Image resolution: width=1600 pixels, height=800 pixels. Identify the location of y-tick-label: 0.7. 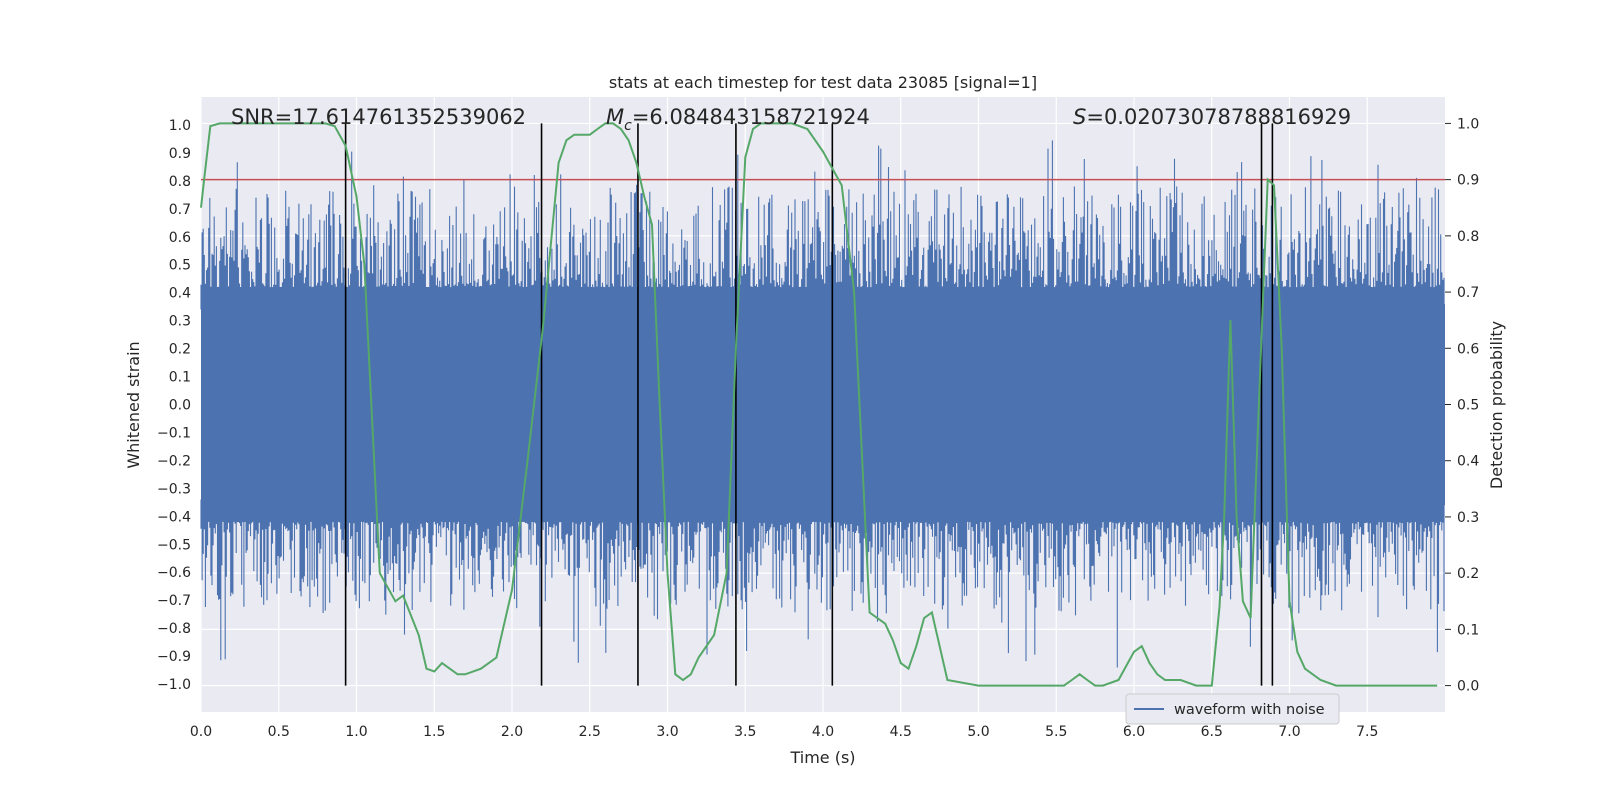
(180, 210).